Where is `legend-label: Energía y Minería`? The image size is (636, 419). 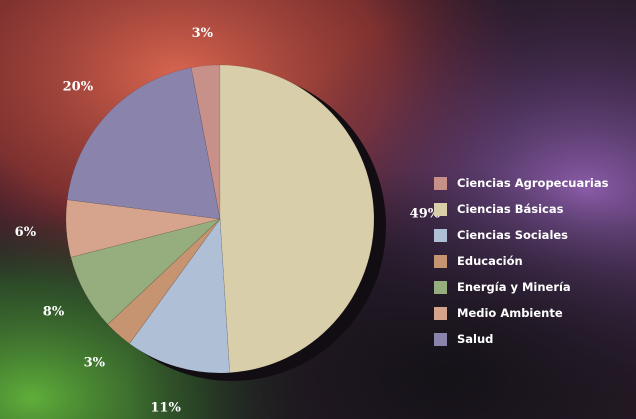
legend-label: Energía y Minería is located at coordinates (514, 287).